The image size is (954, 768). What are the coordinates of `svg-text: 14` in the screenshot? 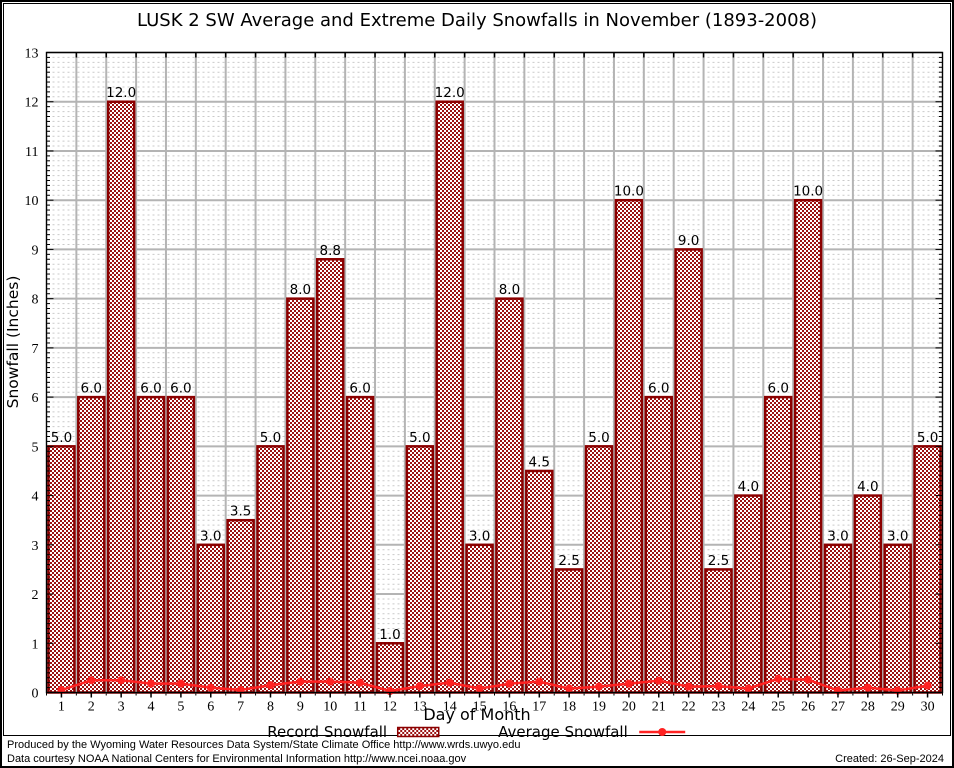 It's located at (450, 707).